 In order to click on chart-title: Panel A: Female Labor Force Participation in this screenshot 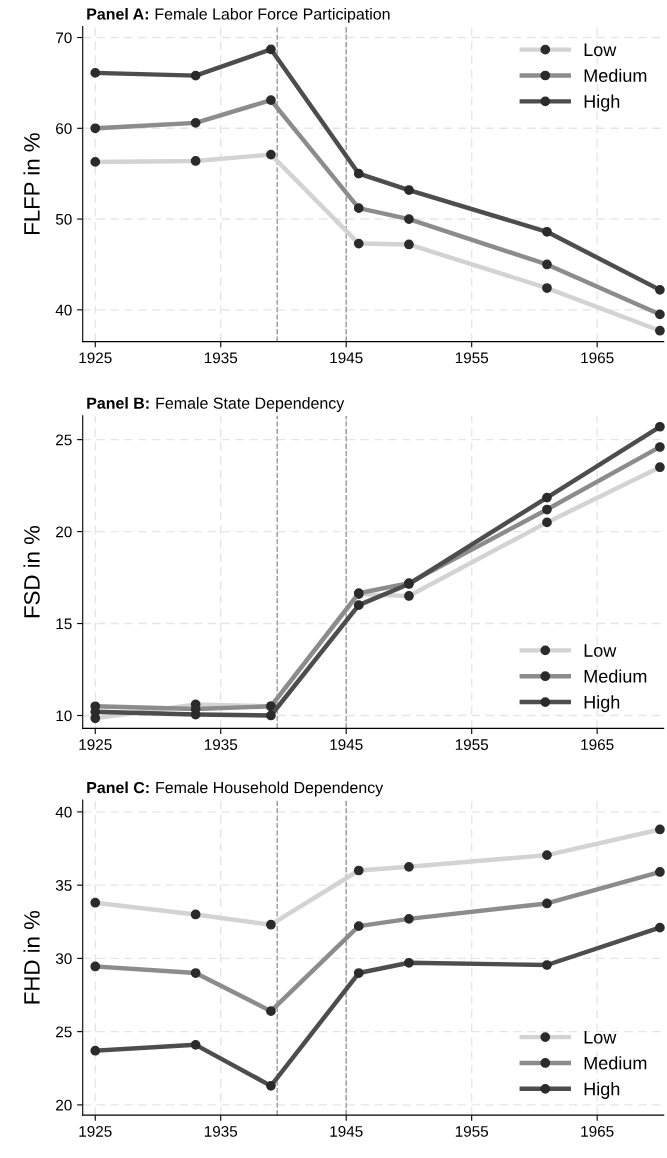, I will do `click(238, 15)`.